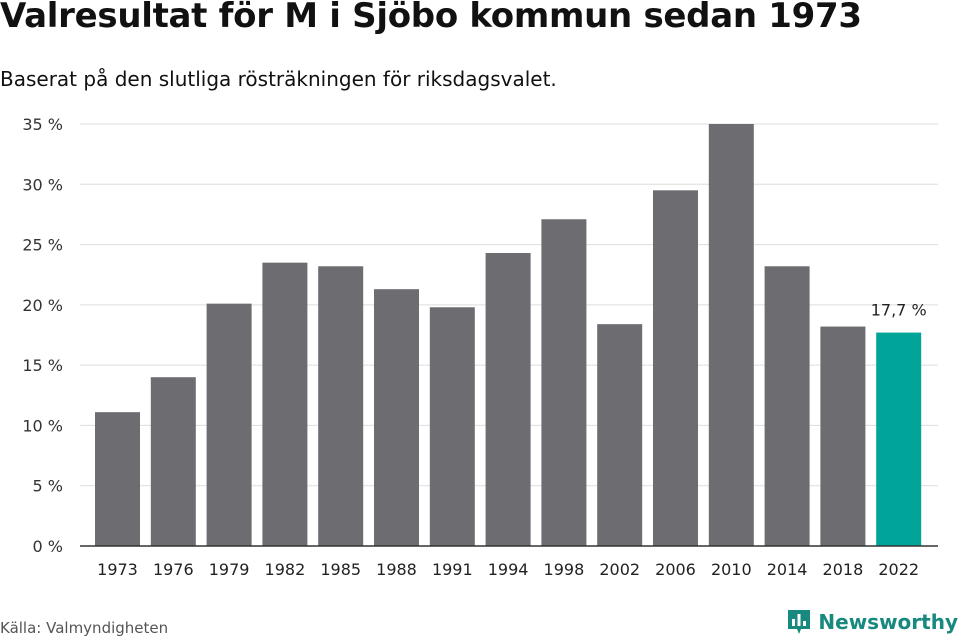 The image size is (960, 640). I want to click on x-tick-label: 2010, so click(731, 569).